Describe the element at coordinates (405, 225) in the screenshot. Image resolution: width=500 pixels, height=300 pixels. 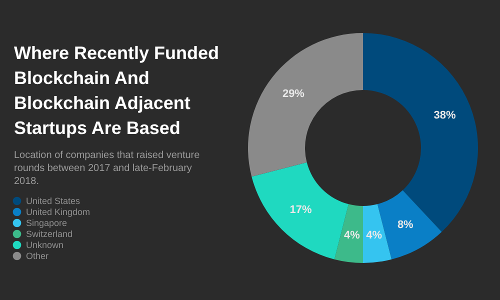
I see `data-label: 8%` at that location.